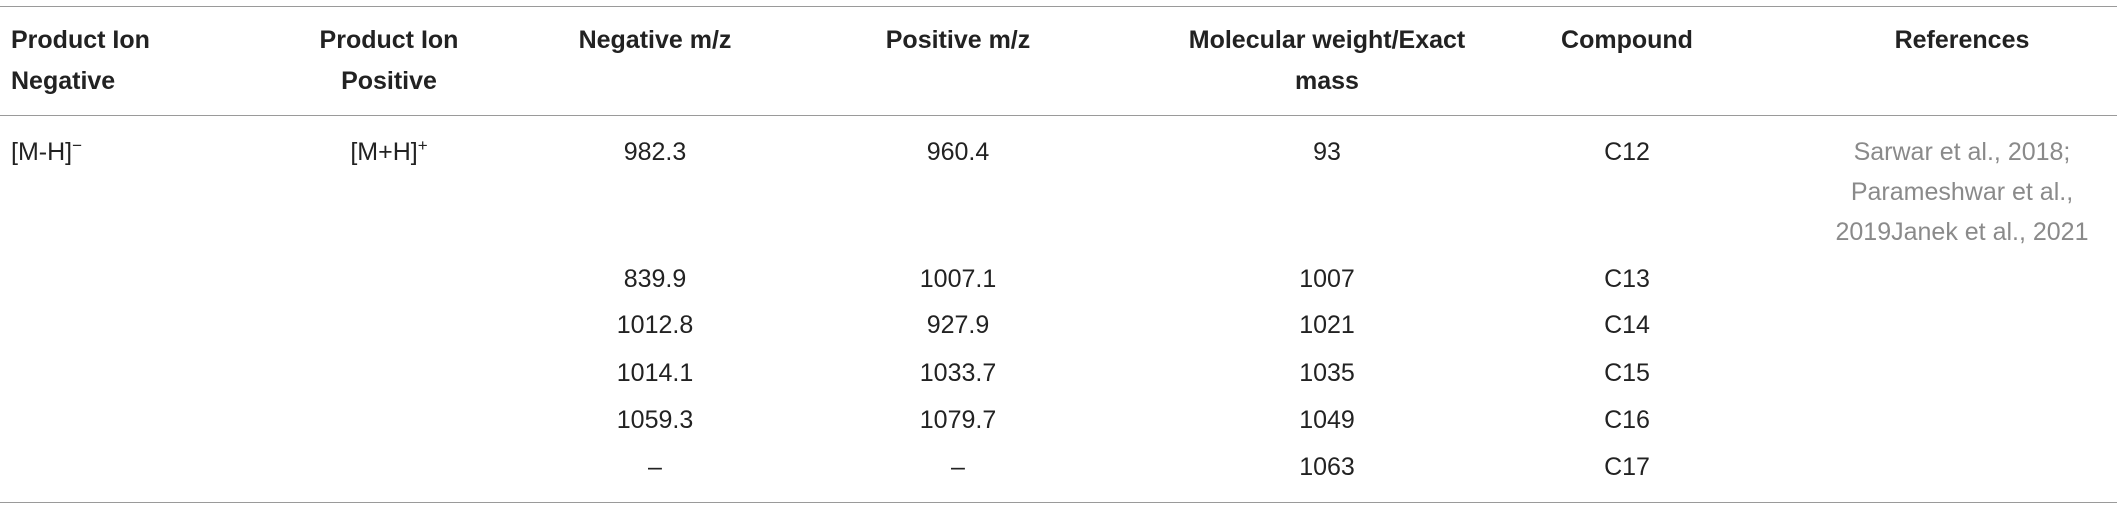 The image size is (2117, 509). Describe the element at coordinates (655, 420) in the screenshot. I see `table-cell: 1059.3` at that location.